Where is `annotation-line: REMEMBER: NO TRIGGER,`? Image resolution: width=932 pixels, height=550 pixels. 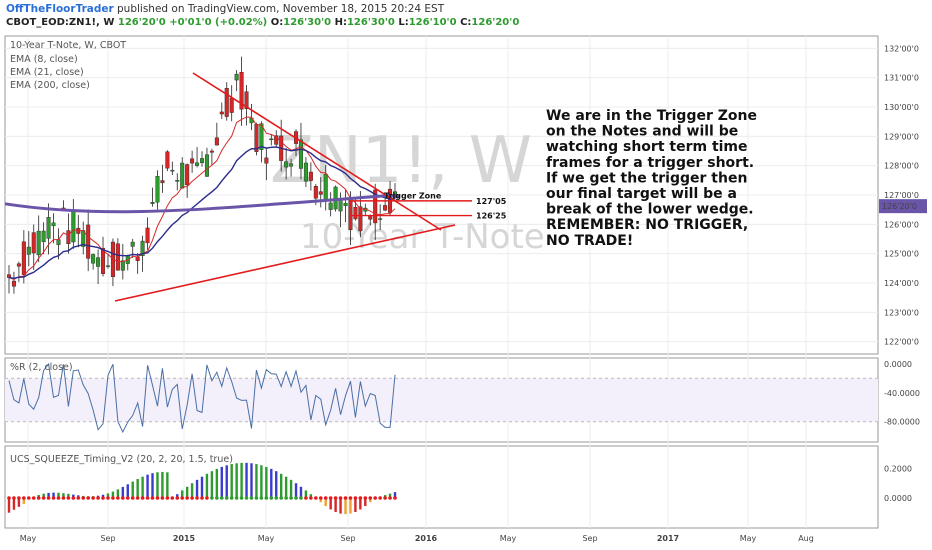 annotation-line: REMEMBER: NO TRIGGER, is located at coordinates (647, 225).